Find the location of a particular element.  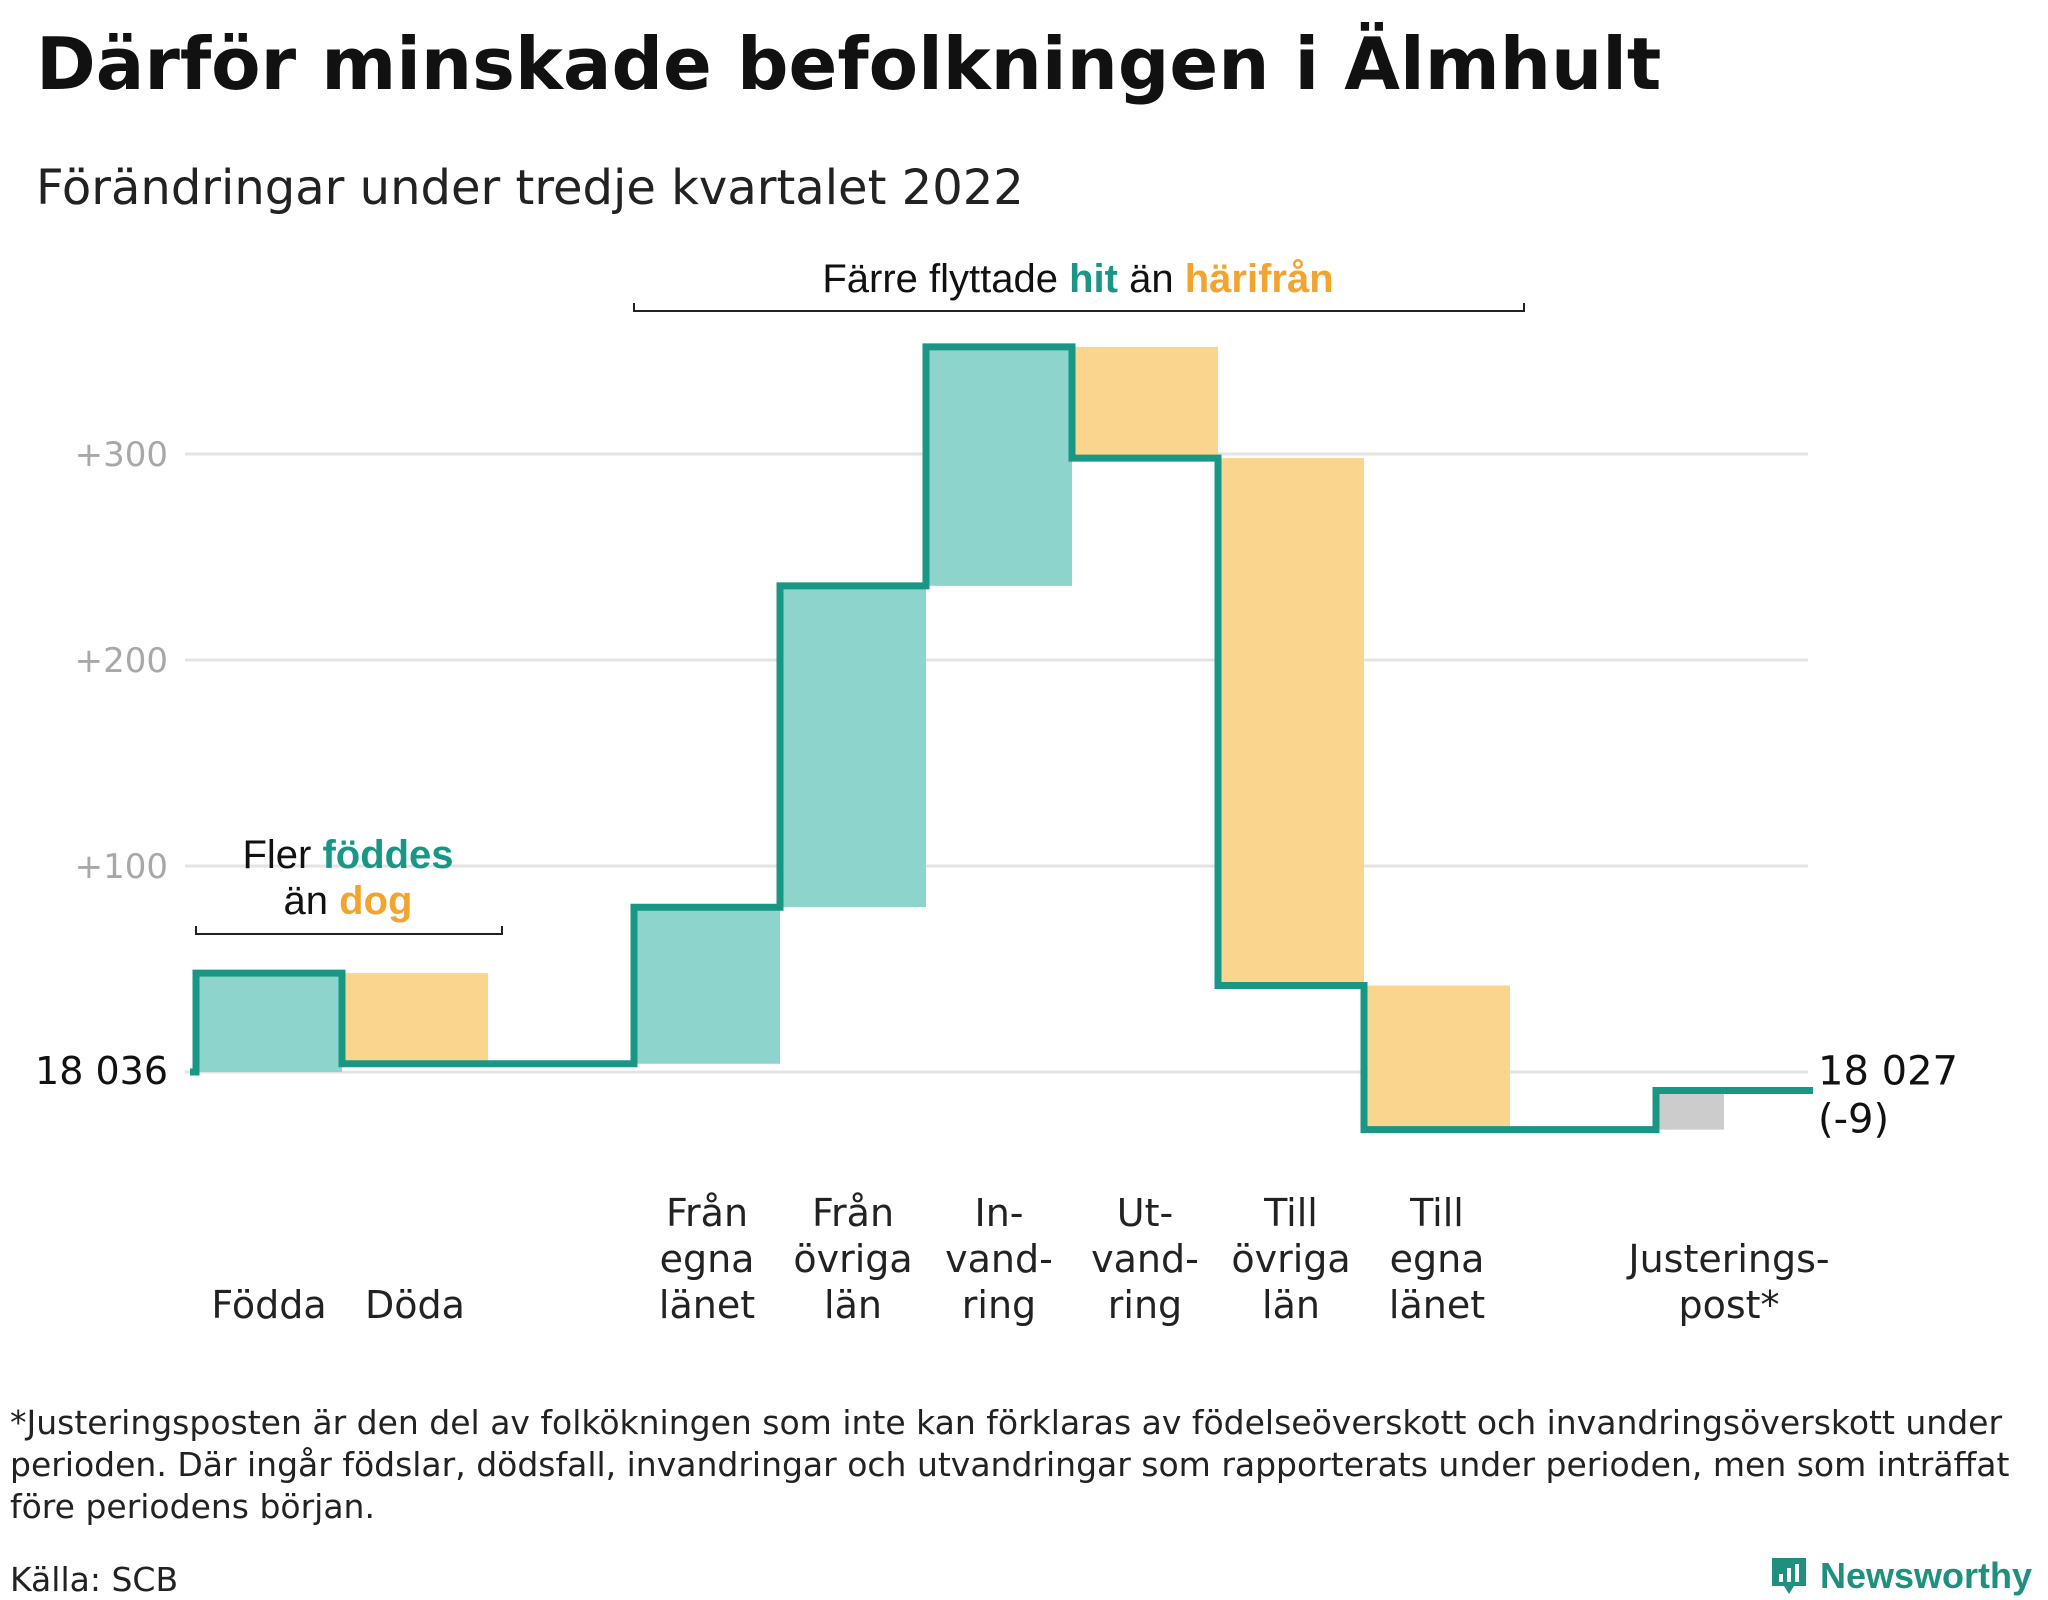

bar-adjustment is located at coordinates (1690, 1110).